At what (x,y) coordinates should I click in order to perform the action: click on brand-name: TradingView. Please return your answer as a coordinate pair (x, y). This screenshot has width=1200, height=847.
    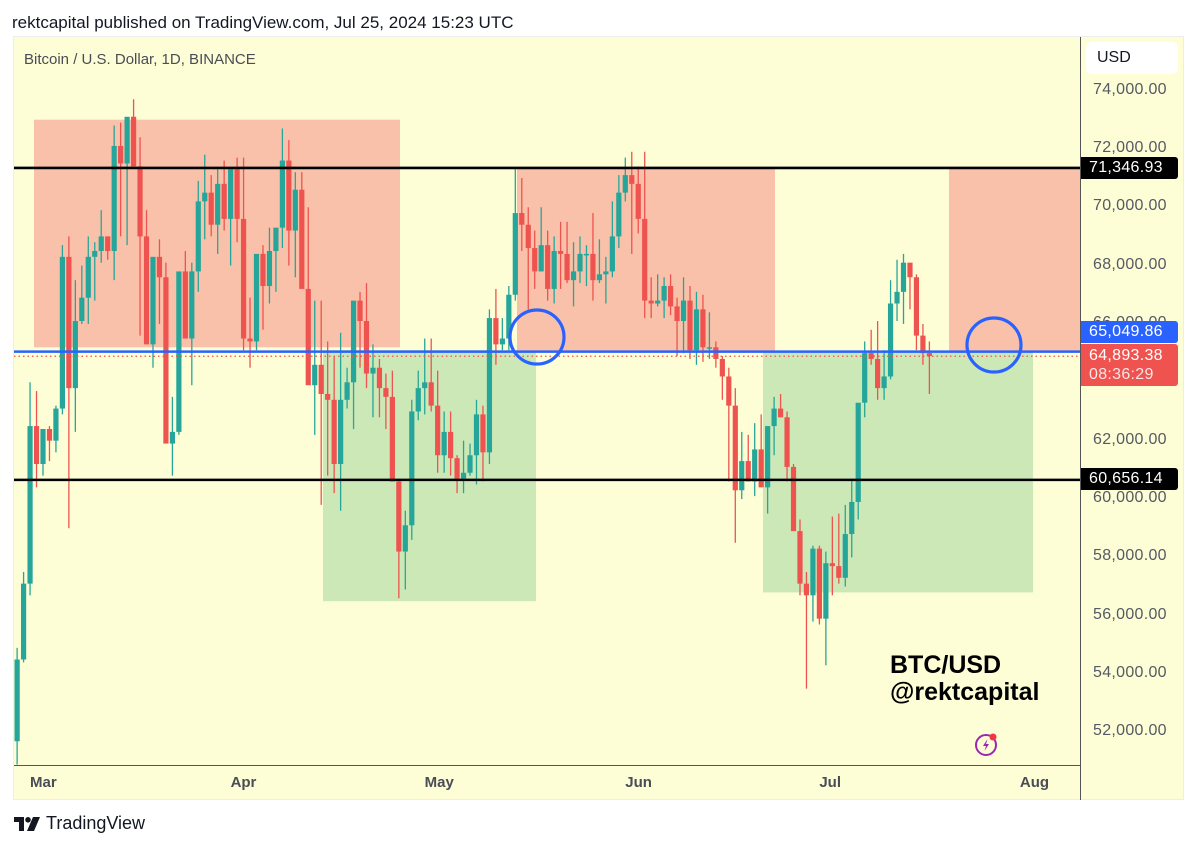
    Looking at the image, I should click on (96, 823).